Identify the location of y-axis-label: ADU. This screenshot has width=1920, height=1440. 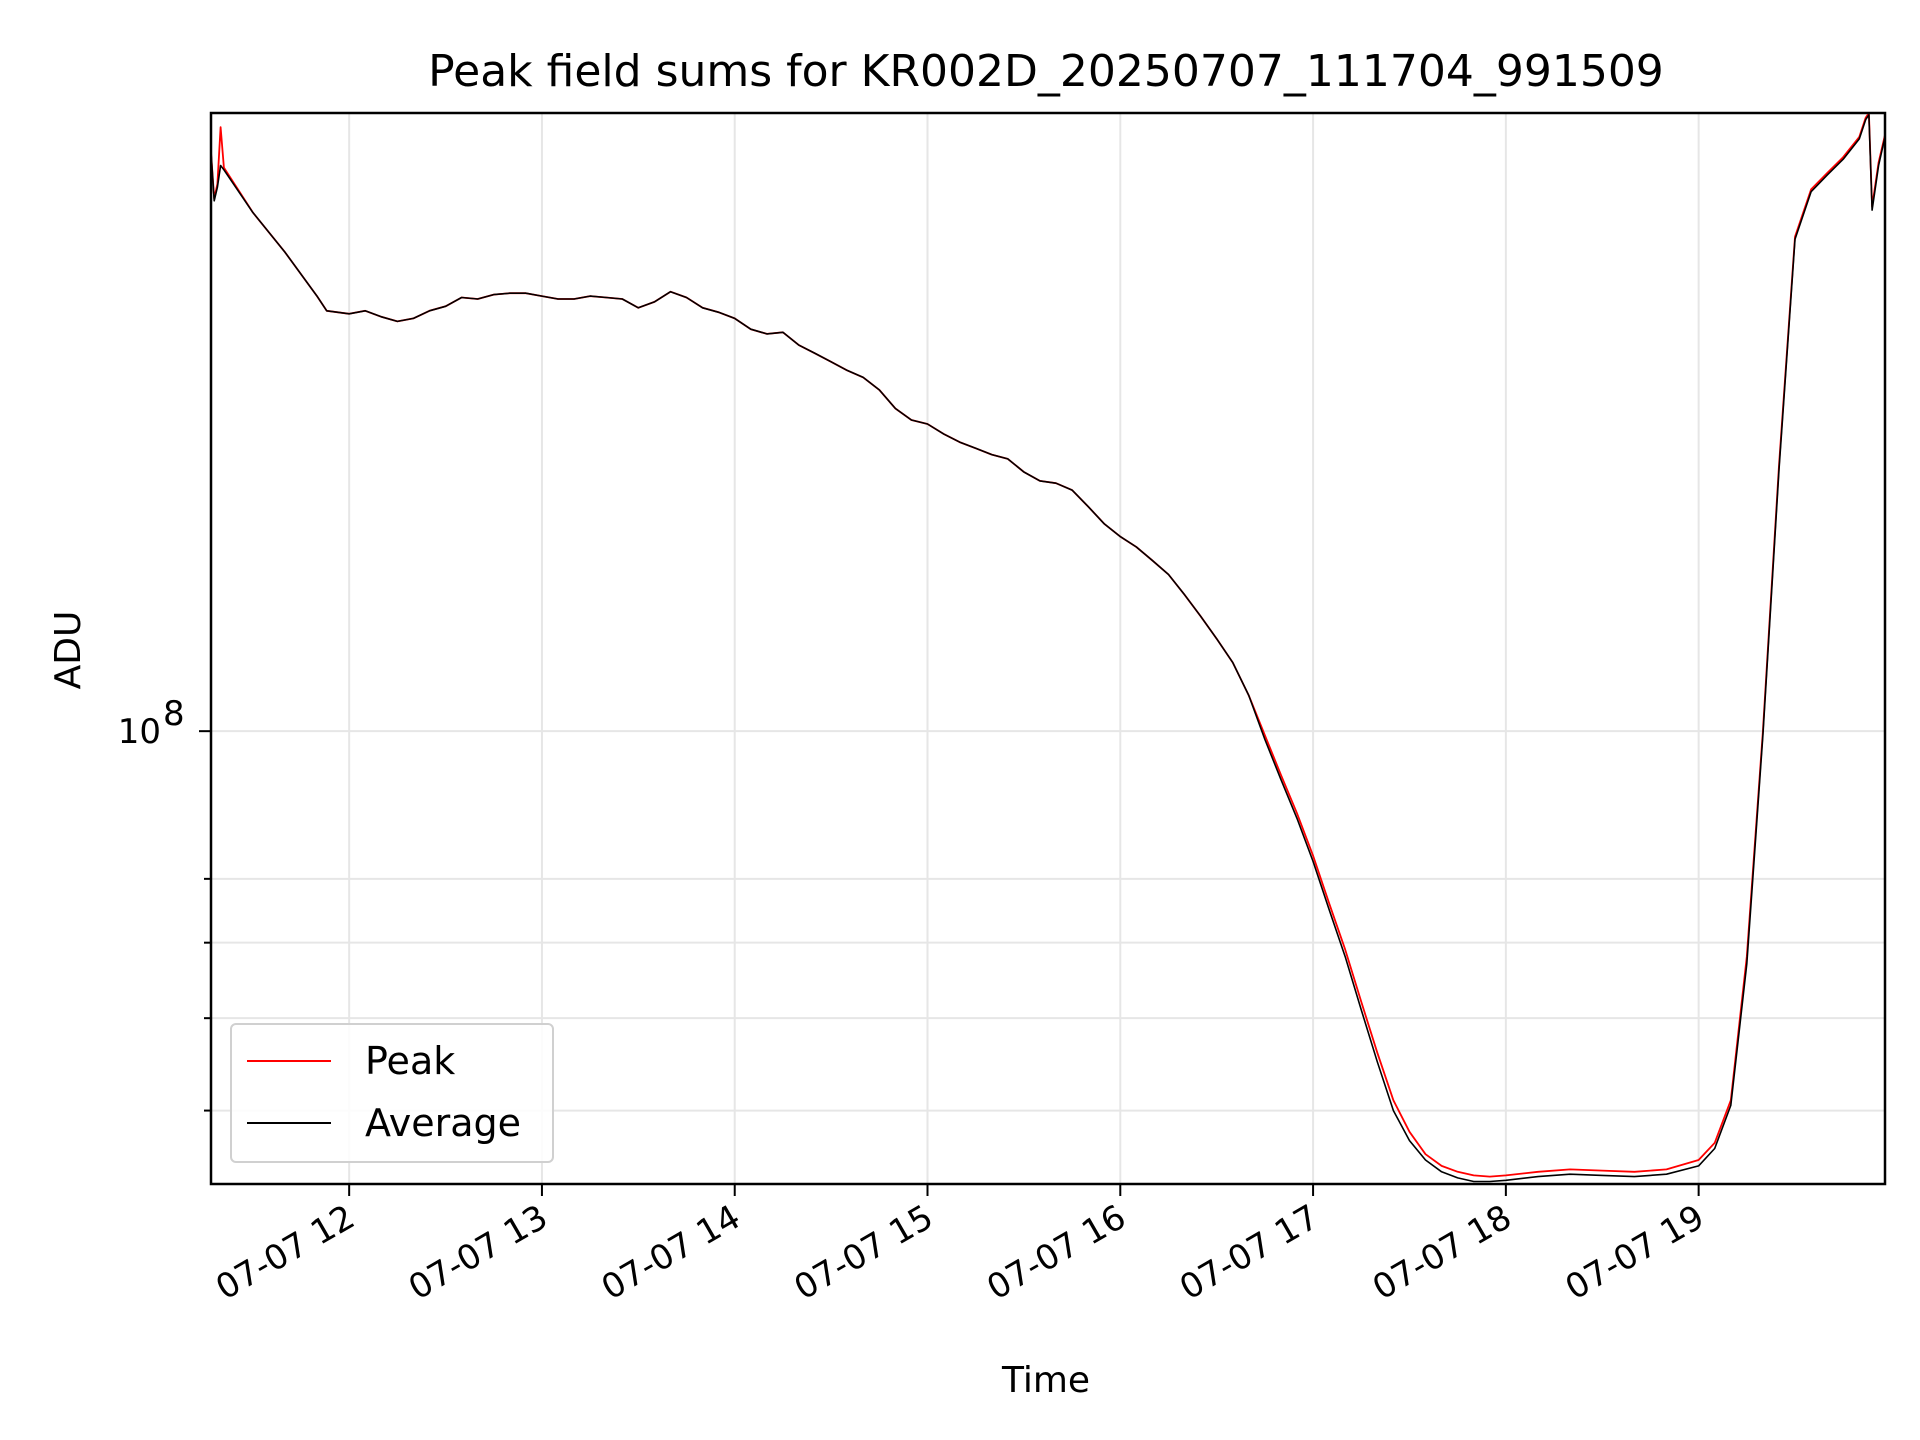
(68, 650).